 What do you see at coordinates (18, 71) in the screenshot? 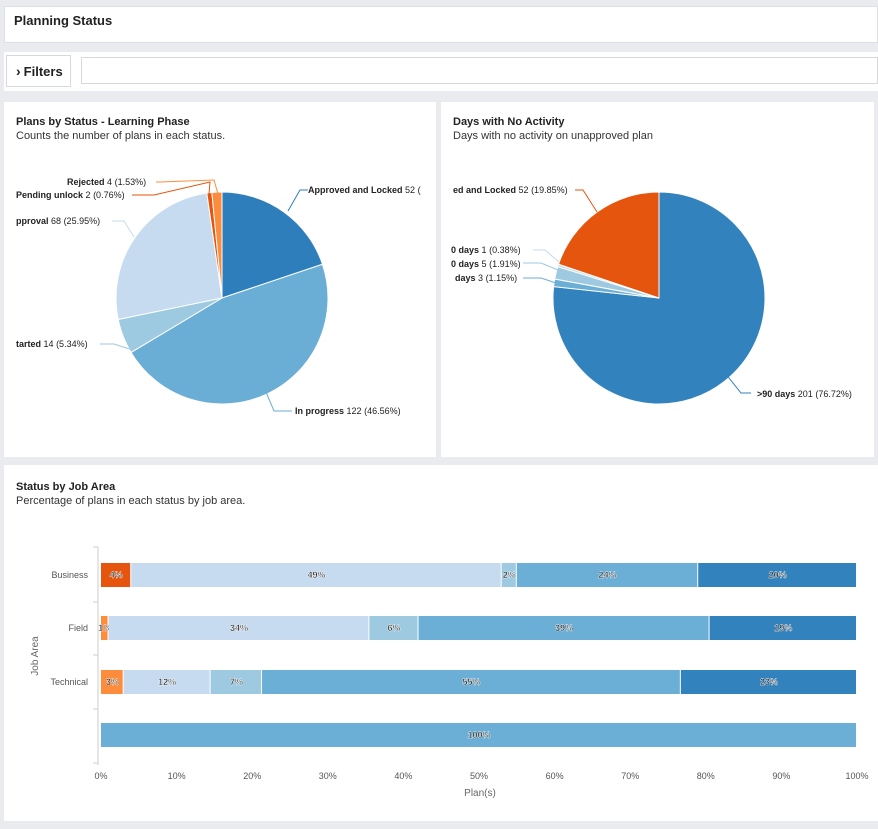
I see `chevron-right-icon: ›` at bounding box center [18, 71].